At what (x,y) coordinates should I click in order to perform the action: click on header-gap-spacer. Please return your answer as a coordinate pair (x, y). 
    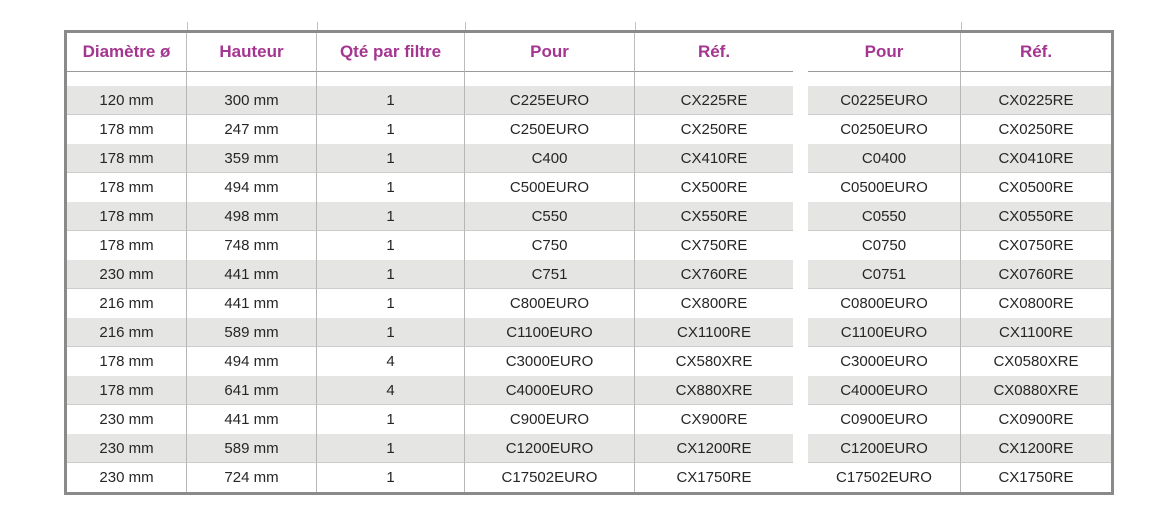
    Looking at the image, I should click on (800, 52).